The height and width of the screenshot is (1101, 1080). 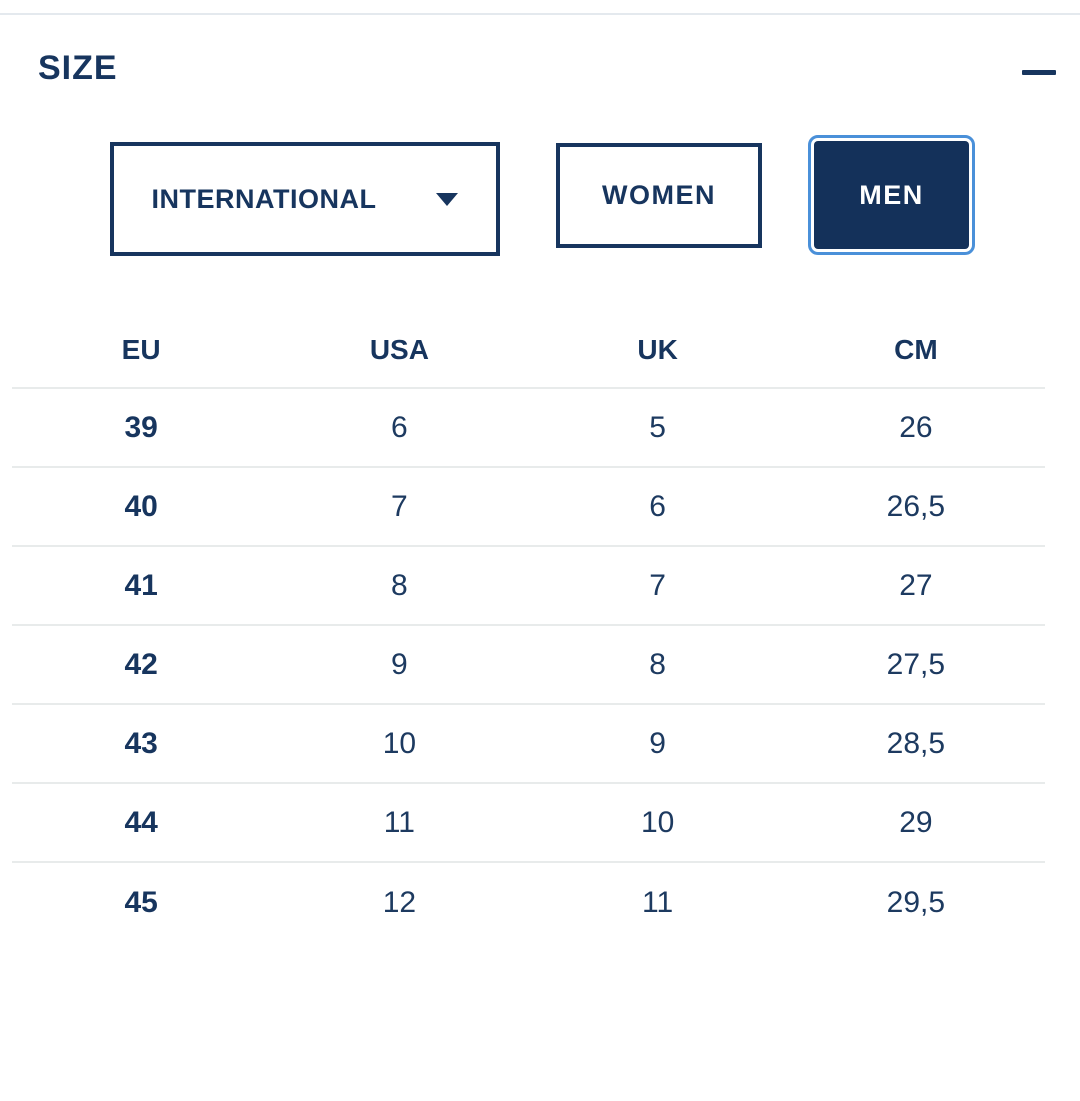 I want to click on cell-cm: 26, so click(x=916, y=427).